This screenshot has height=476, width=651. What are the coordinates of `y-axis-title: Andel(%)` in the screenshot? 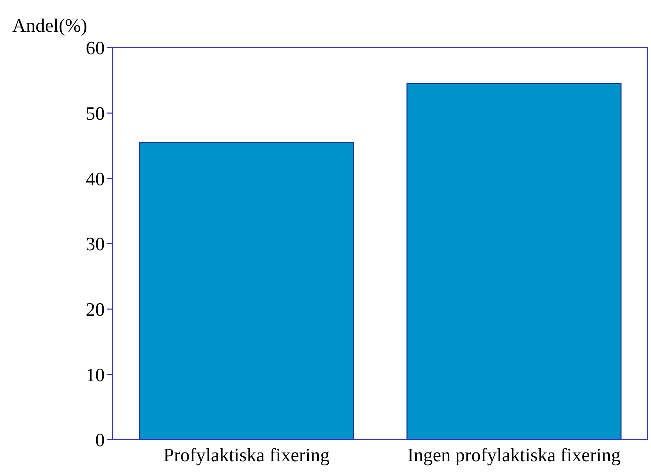 It's located at (50, 26).